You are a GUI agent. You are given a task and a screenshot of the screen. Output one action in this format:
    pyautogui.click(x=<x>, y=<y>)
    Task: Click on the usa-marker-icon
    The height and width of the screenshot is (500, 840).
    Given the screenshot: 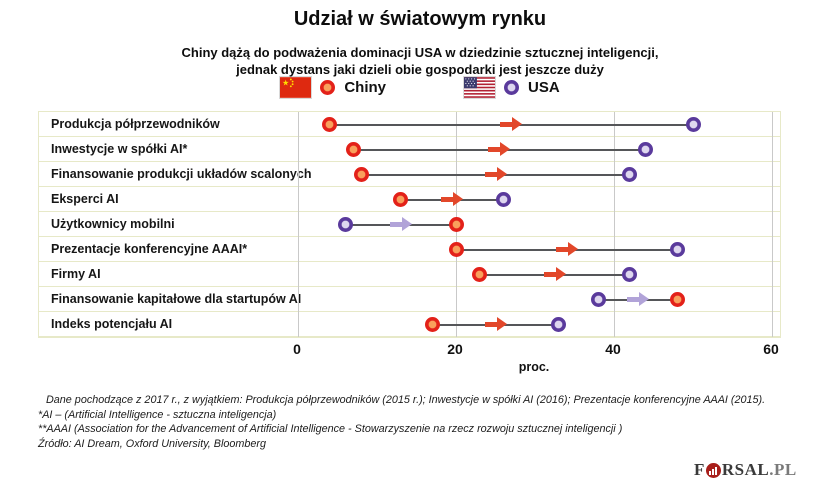 What is the action you would take?
    pyautogui.click(x=511, y=87)
    